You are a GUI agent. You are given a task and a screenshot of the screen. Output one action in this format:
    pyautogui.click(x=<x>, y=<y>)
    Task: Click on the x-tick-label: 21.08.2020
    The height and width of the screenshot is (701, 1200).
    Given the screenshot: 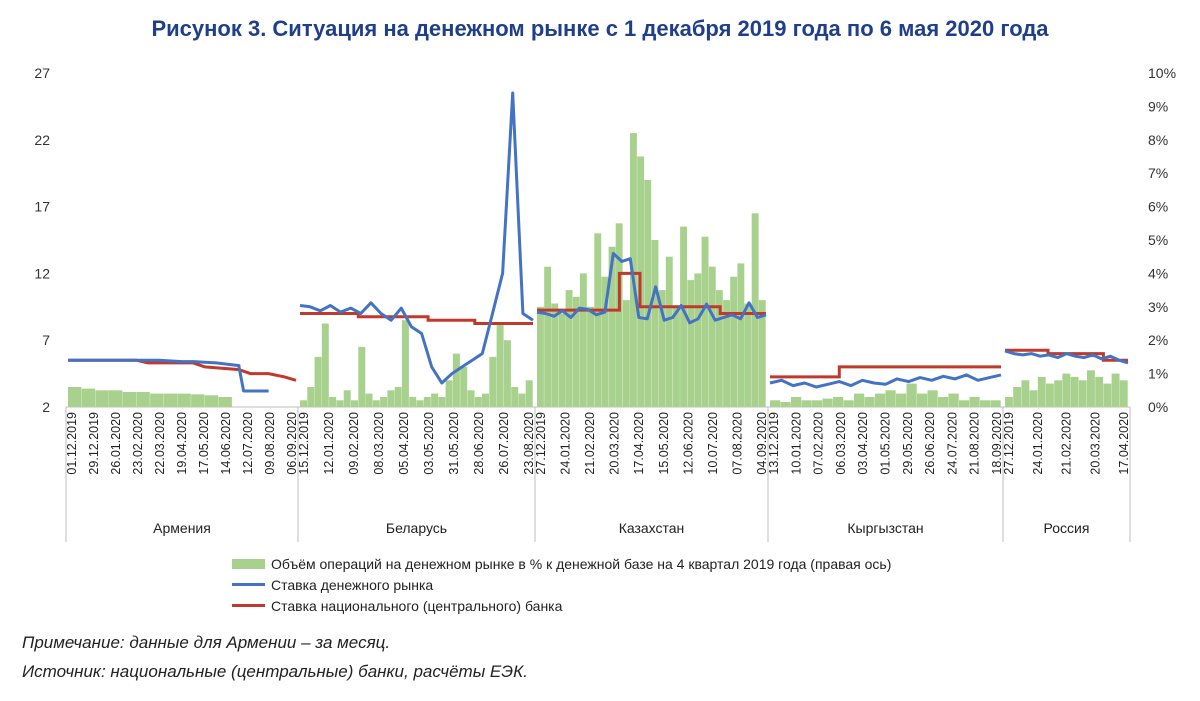 What is the action you would take?
    pyautogui.click(x=975, y=443)
    